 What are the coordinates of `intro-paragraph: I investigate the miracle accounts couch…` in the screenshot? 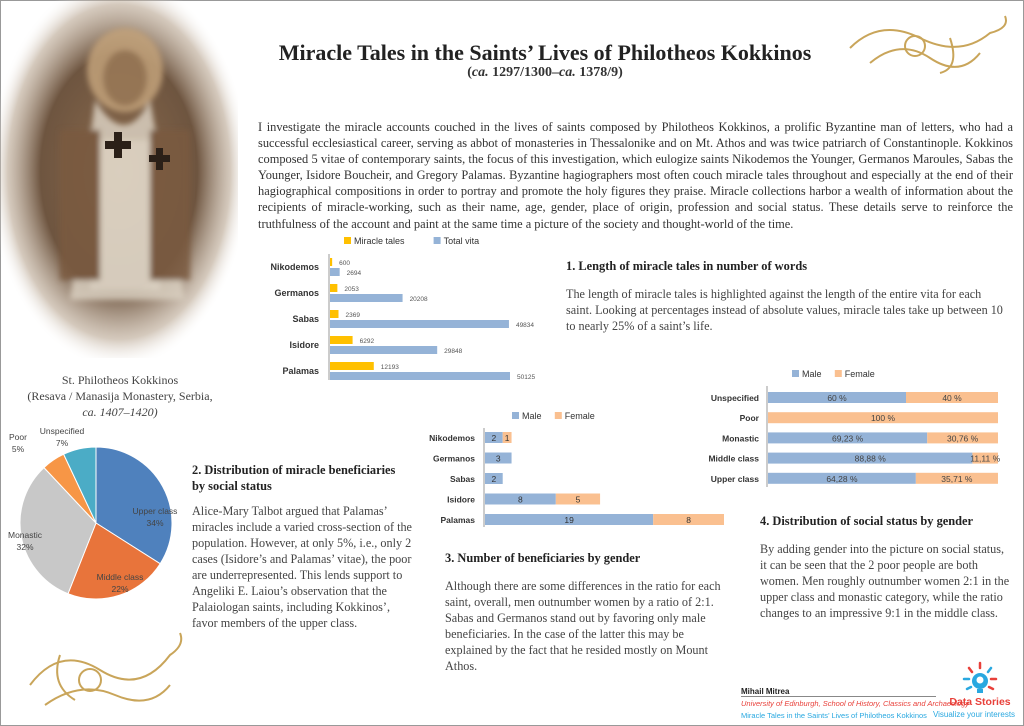 It's located at (635, 175).